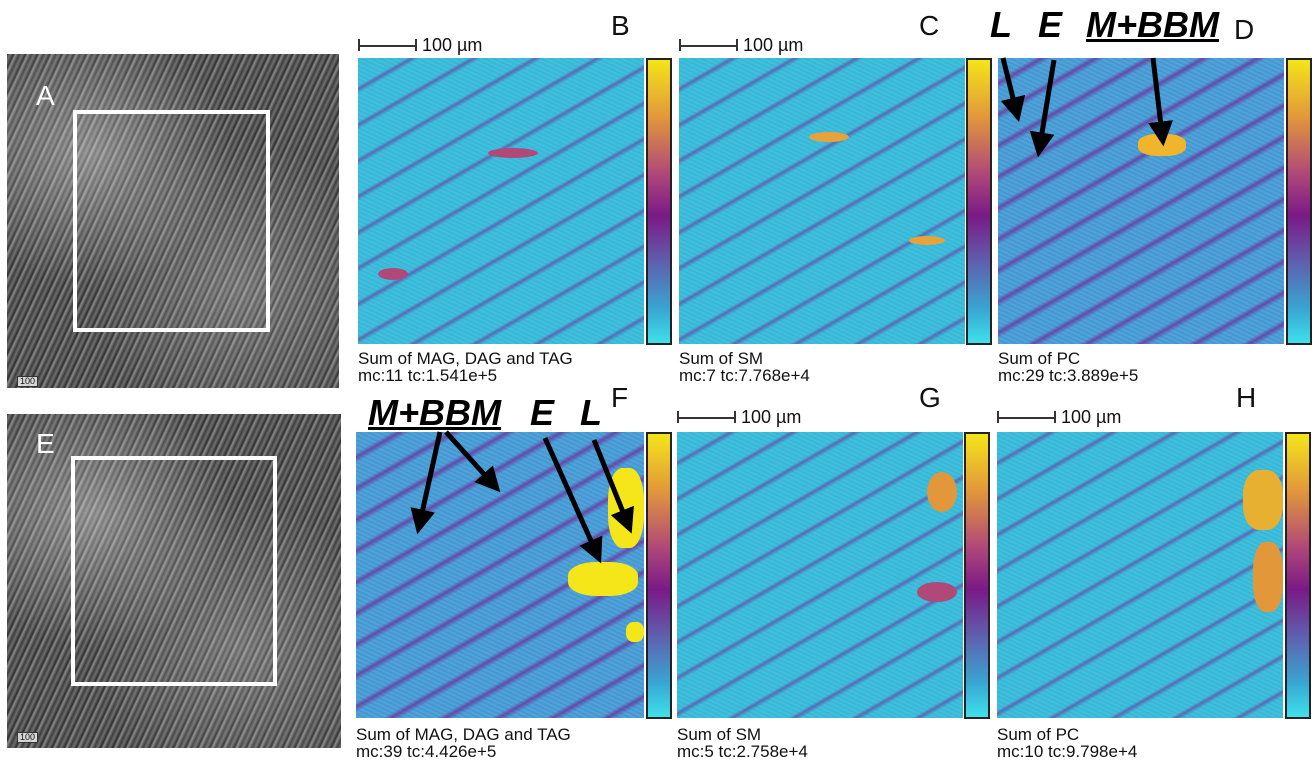 The height and width of the screenshot is (766, 1315). I want to click on arrow-d-mbbm, so click(1160, 102).